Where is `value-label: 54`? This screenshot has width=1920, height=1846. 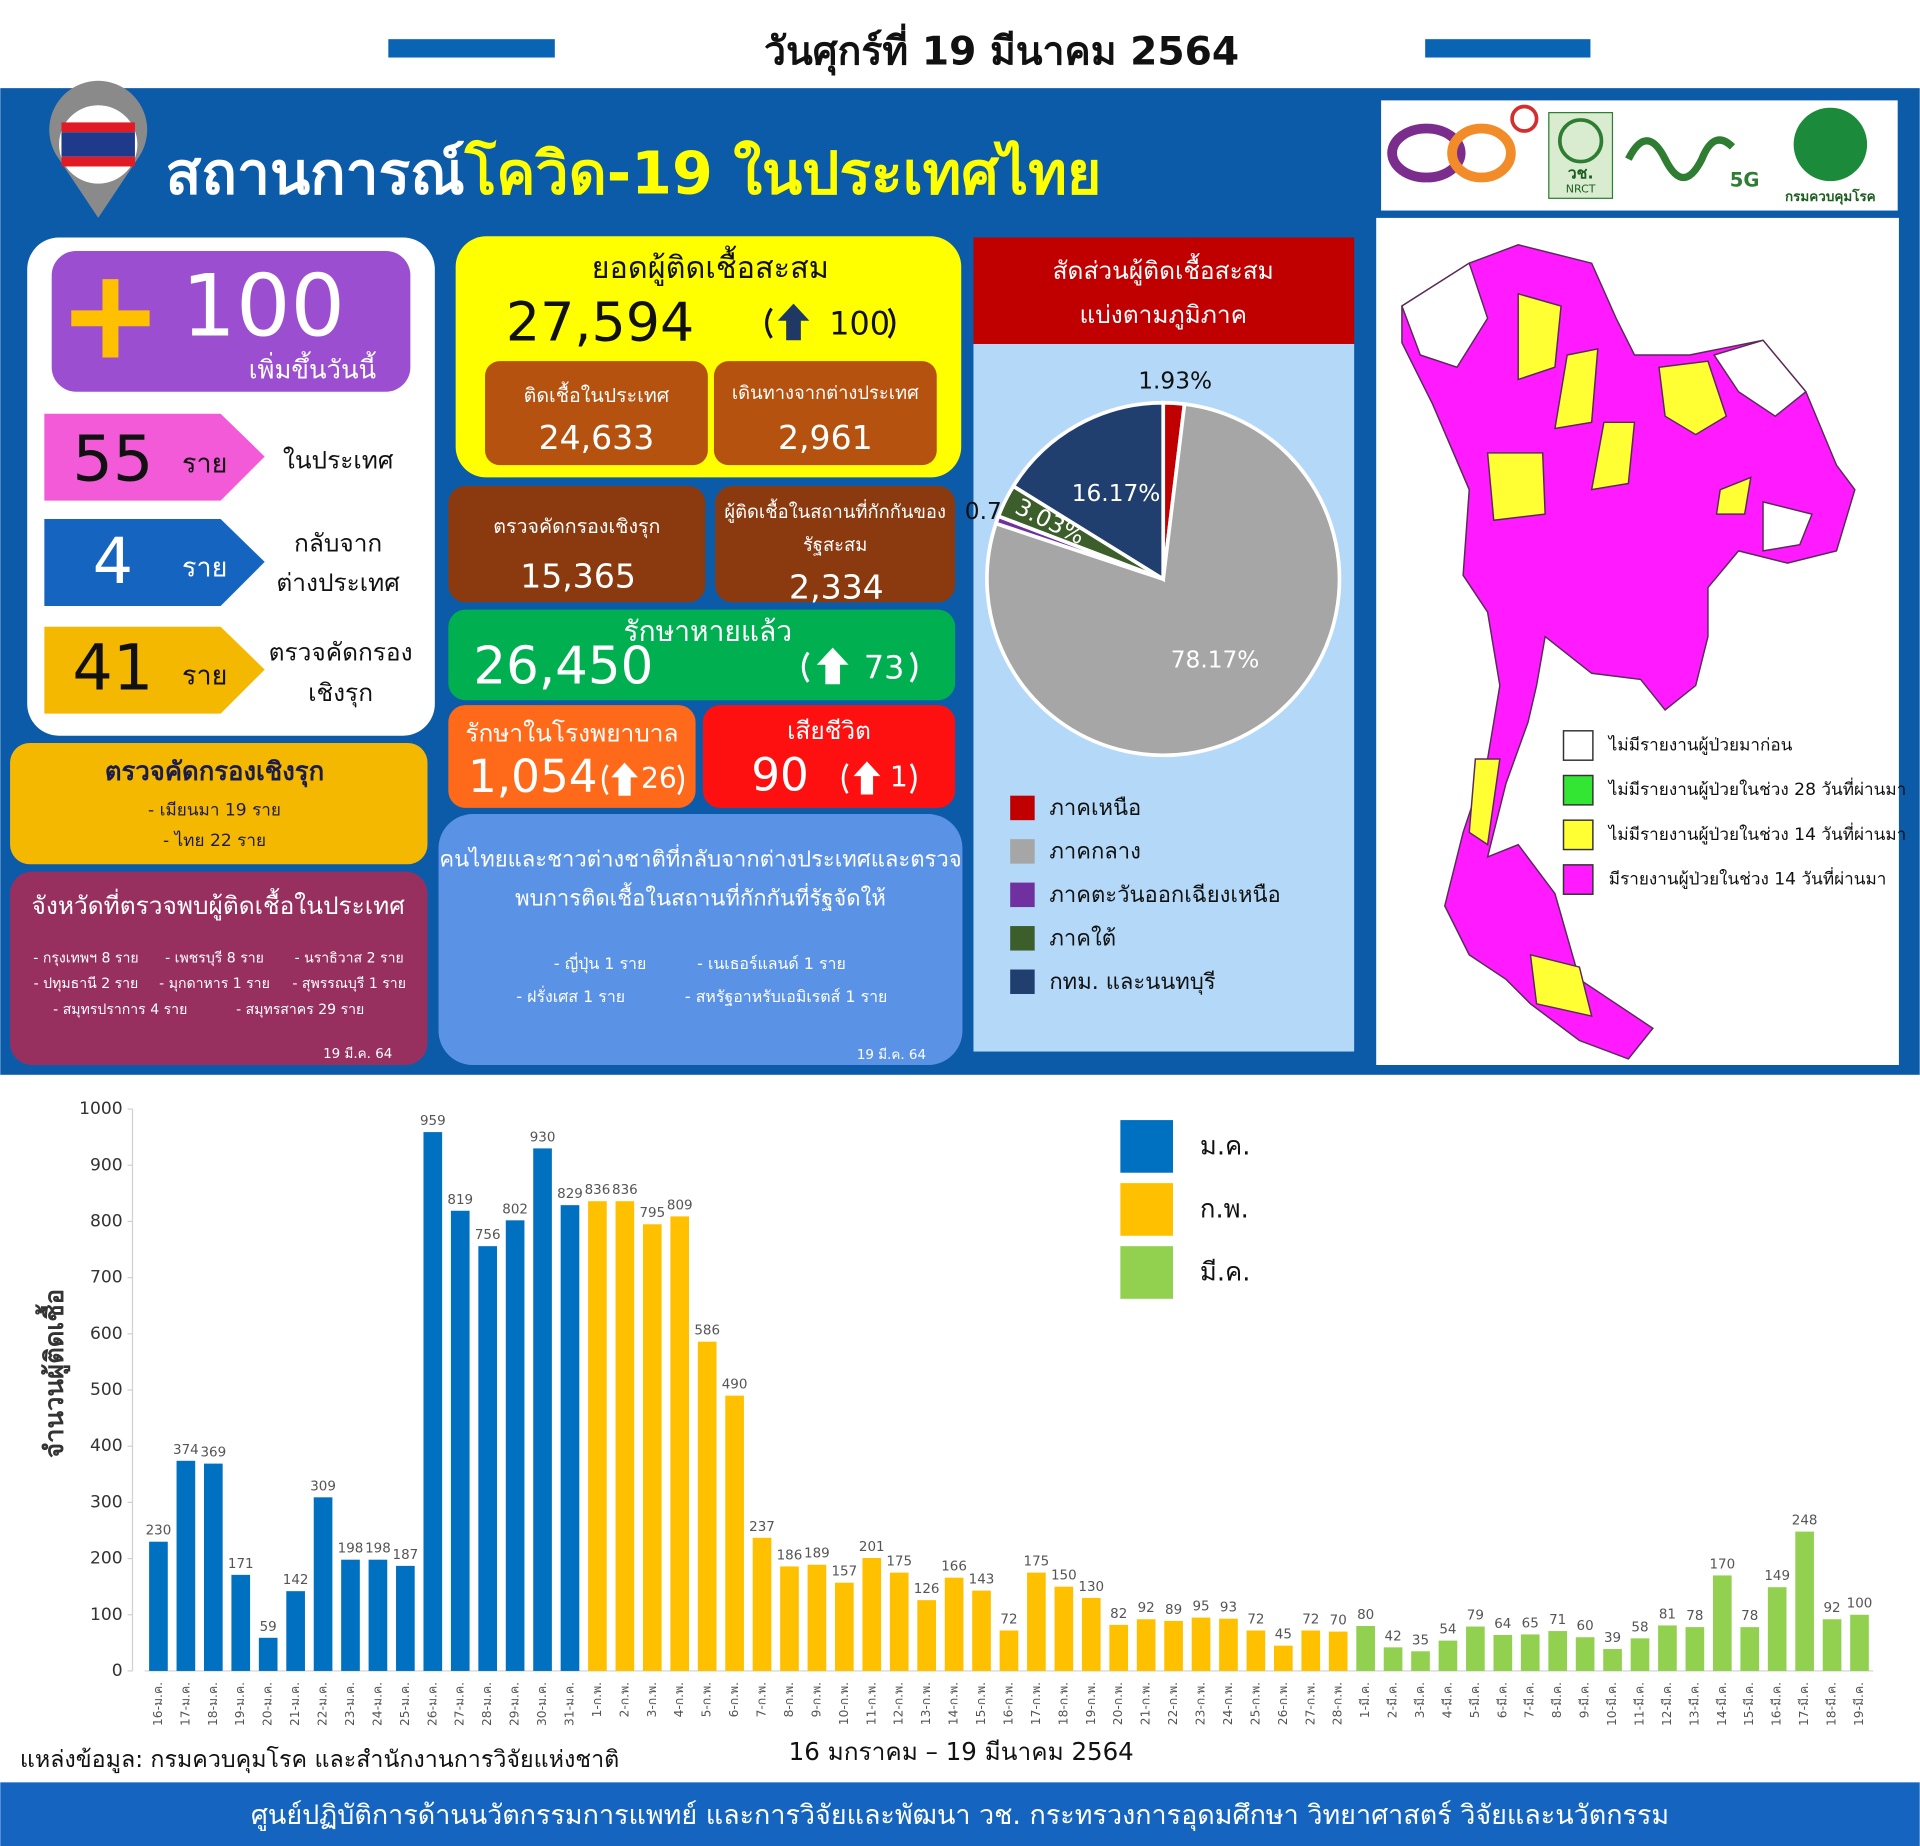
value-label: 54 is located at coordinates (1447, 1630).